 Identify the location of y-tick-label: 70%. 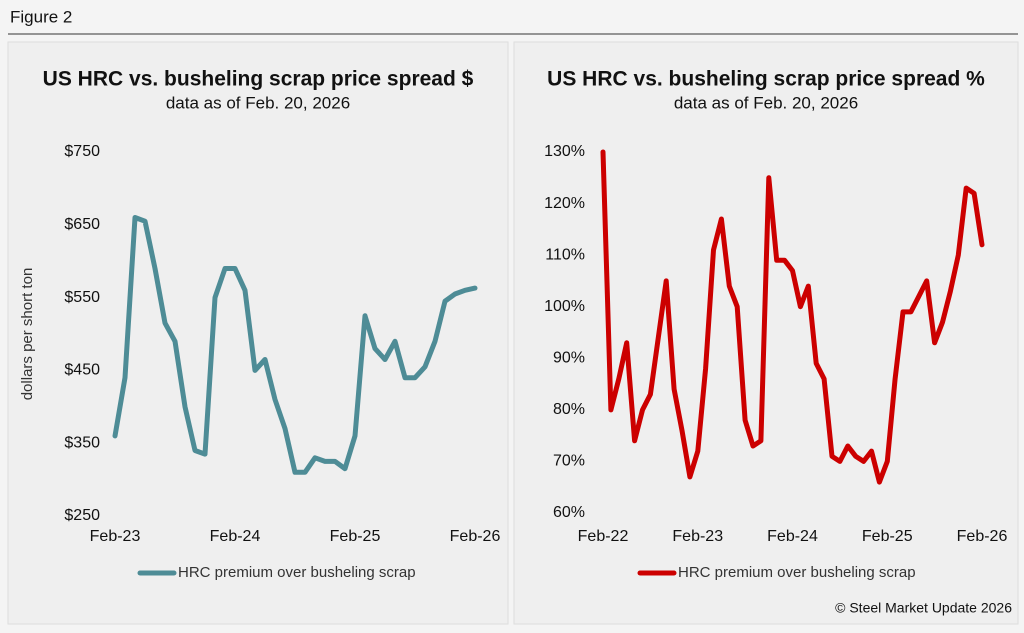
(569, 461).